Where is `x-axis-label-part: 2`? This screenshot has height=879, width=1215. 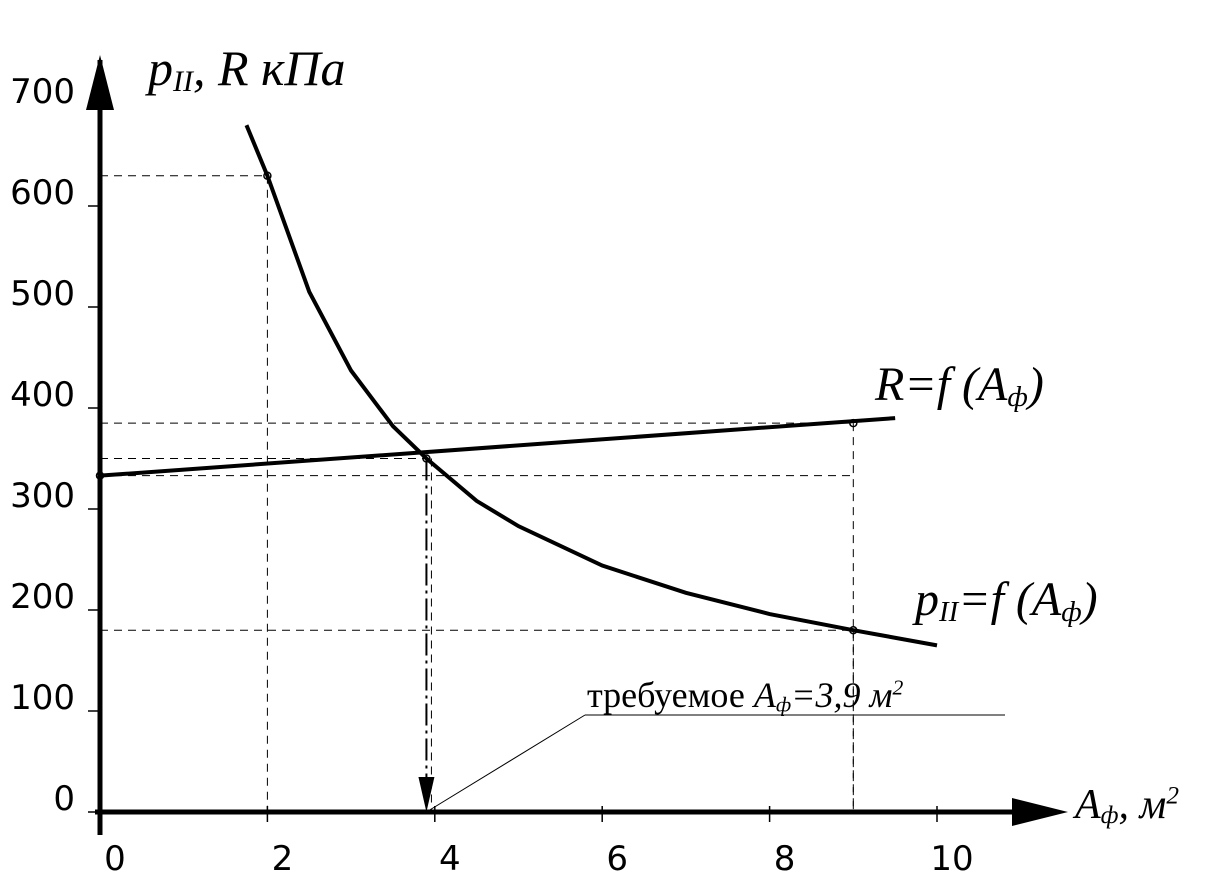 x-axis-label-part: 2 is located at coordinates (1172, 795).